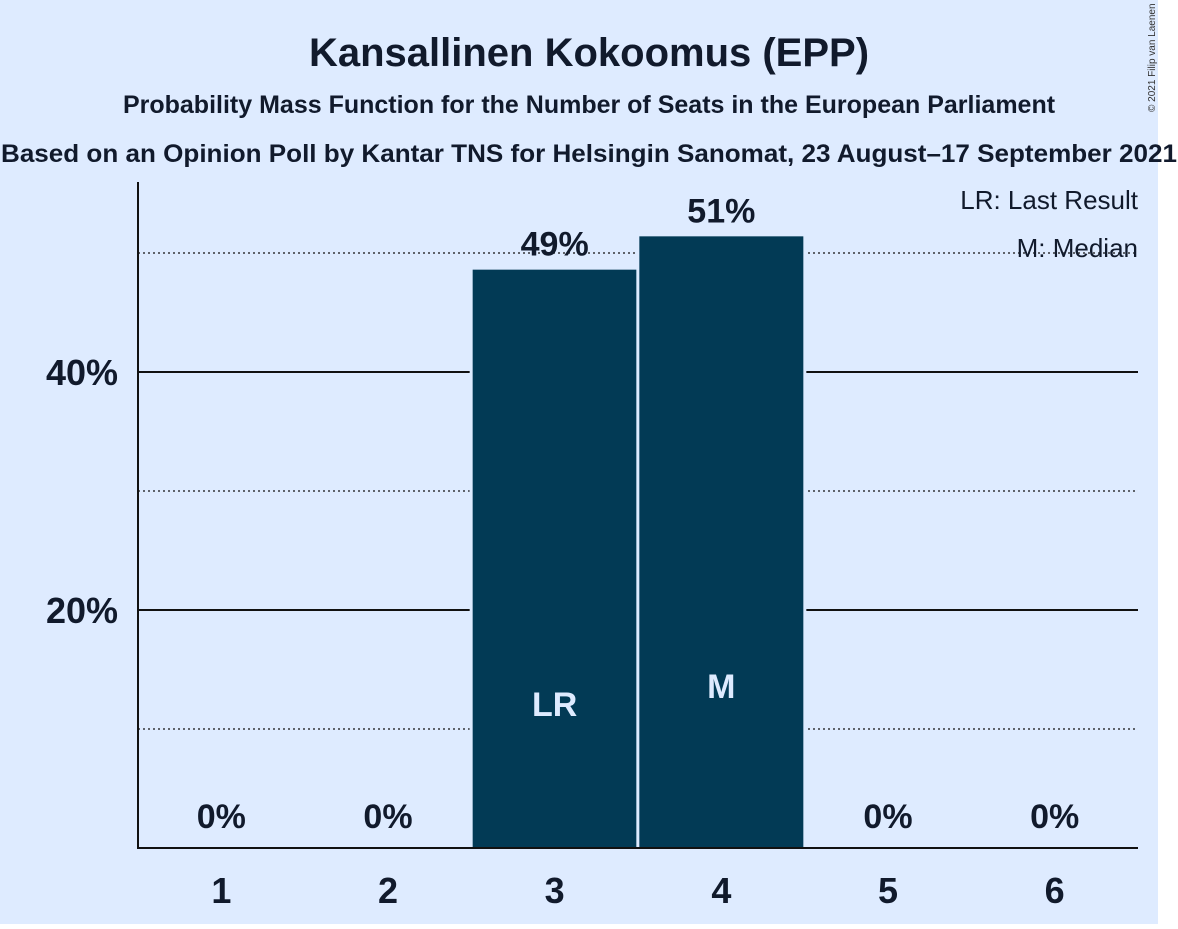 The height and width of the screenshot is (929, 1178). What do you see at coordinates (589, 53) in the screenshot?
I see `chart-title: Kansallinen Kokoomus (EPP)` at bounding box center [589, 53].